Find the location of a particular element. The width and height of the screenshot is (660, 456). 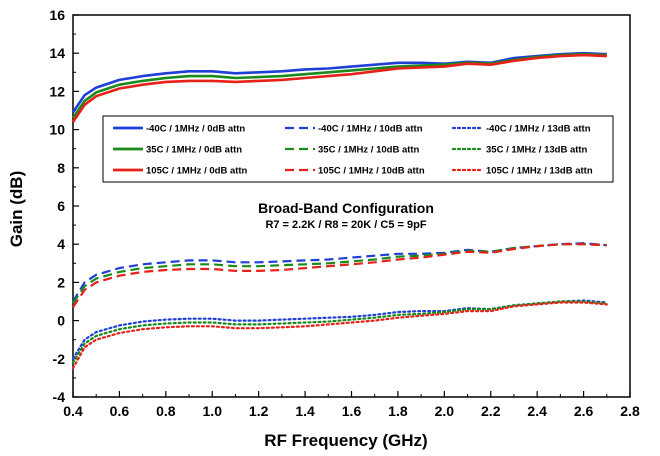

y-tick-label: -4 is located at coordinates (59, 397).